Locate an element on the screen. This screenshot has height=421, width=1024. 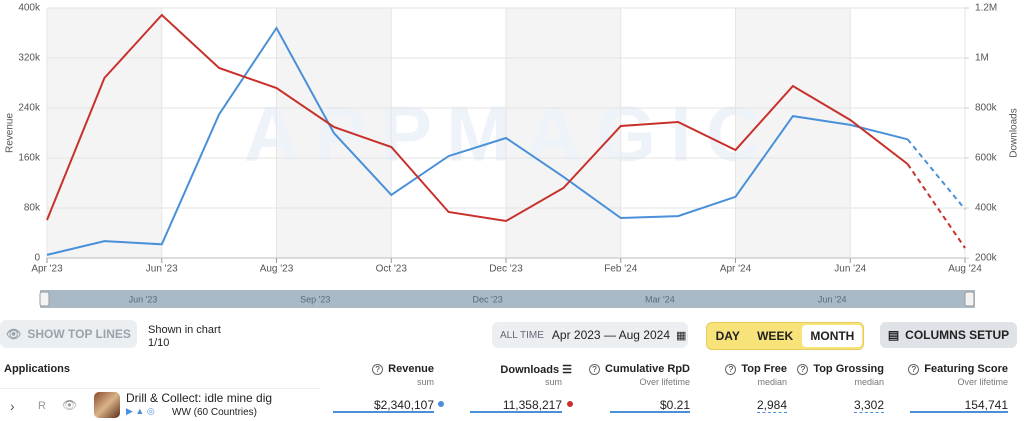
y2-tick-label: 600k is located at coordinates (986, 158).